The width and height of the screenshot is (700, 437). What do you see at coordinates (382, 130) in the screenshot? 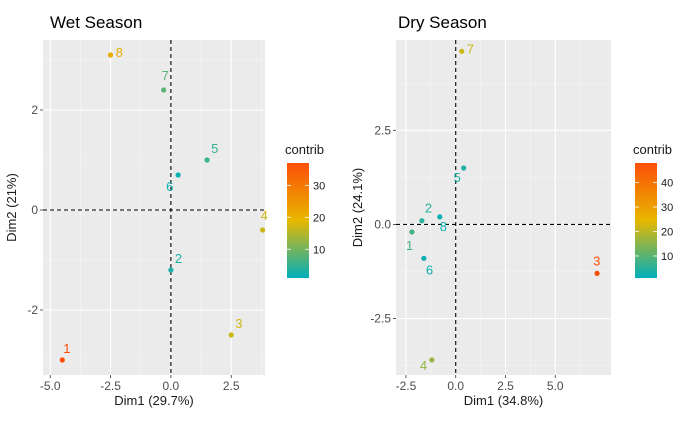
I see `y-tick-label: 2.5` at bounding box center [382, 130].